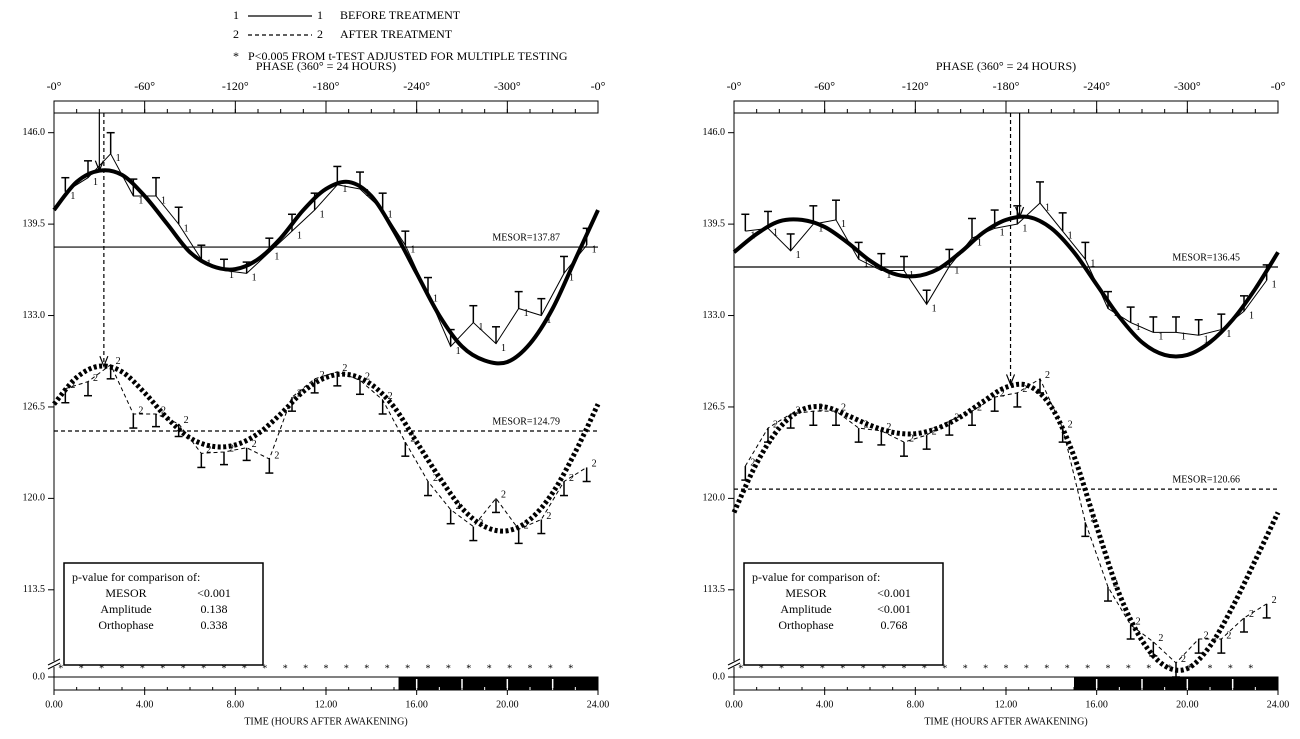 Image resolution: width=1300 pixels, height=739 pixels. What do you see at coordinates (734, 704) in the screenshot?
I see `x-tick-label: 0.00` at bounding box center [734, 704].